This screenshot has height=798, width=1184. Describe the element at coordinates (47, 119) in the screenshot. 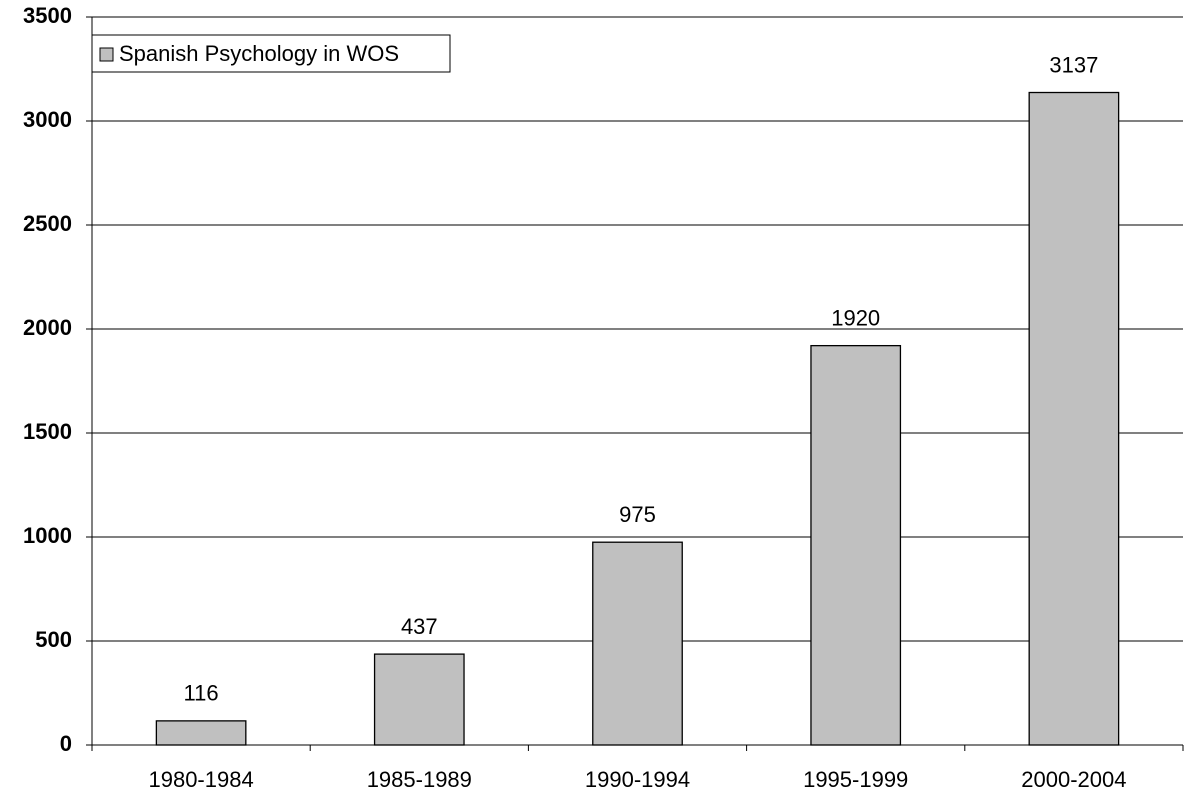

I see `y-tick-label: 3000` at that location.